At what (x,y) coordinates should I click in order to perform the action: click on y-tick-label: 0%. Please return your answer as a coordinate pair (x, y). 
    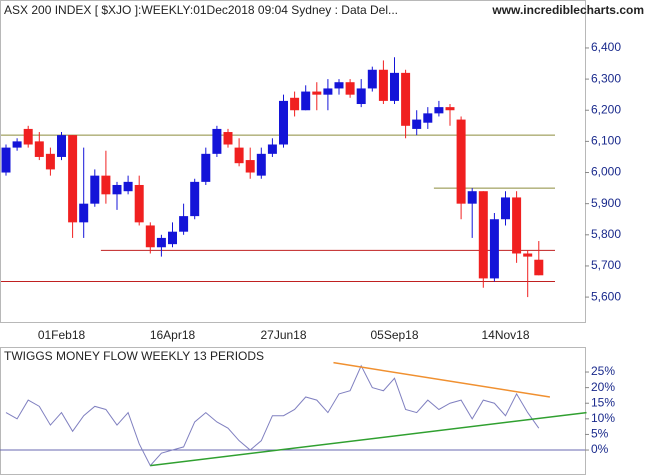
    Looking at the image, I should click on (600, 449).